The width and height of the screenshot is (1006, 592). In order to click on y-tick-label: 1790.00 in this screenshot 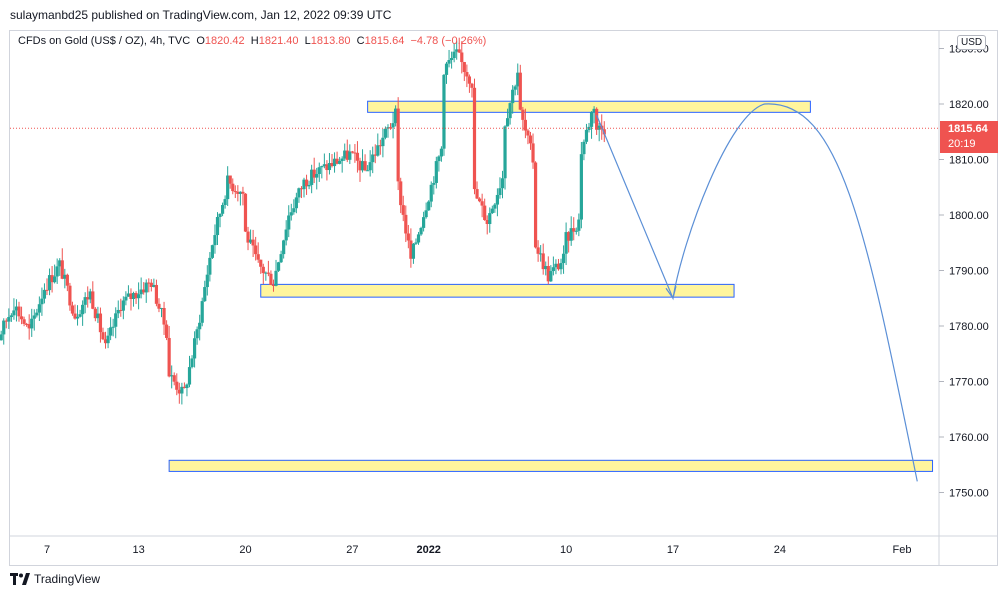, I will do `click(969, 272)`.